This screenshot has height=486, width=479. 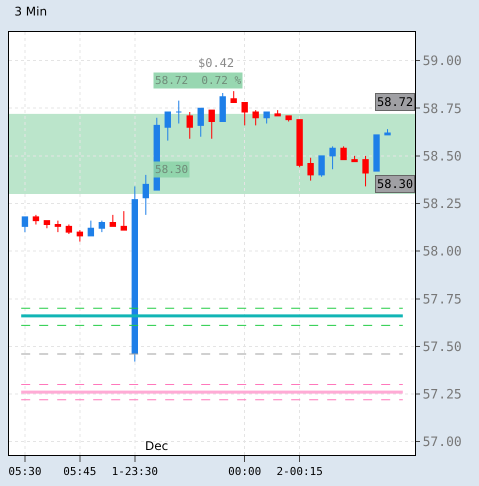 What do you see at coordinates (198, 80) in the screenshot?
I see `annotation: 58.72 0.72 %` at bounding box center [198, 80].